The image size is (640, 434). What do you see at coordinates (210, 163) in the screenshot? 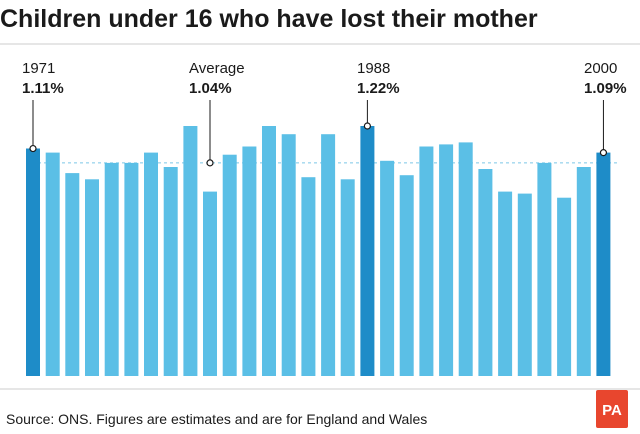
I see `leader-average-dot` at bounding box center [210, 163].